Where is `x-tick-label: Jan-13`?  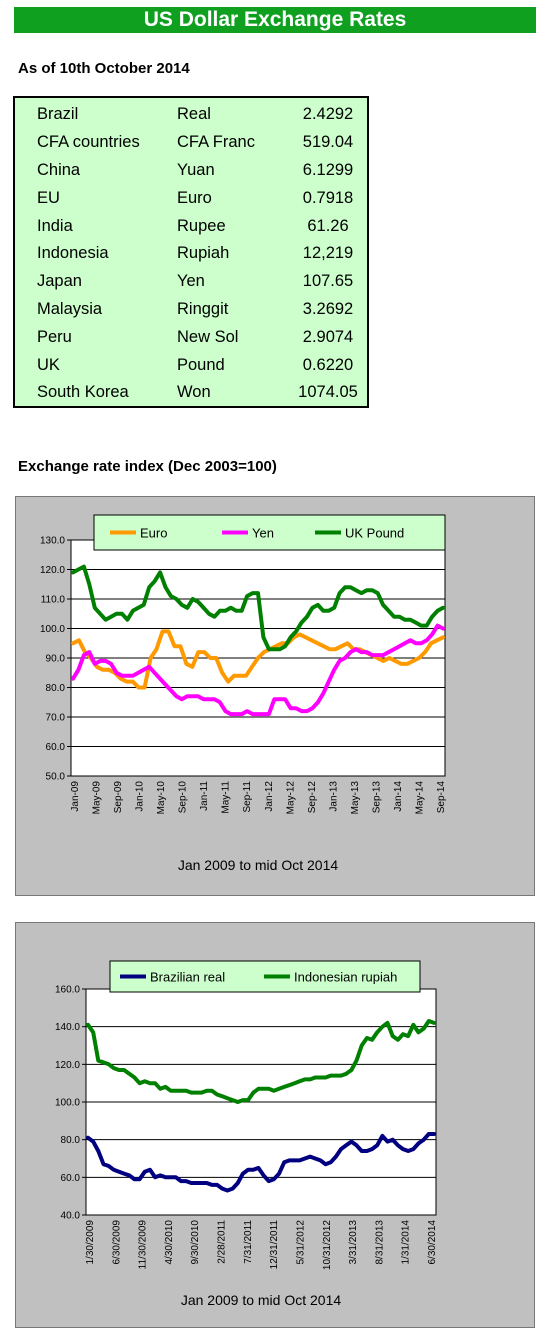 x-tick-label: Jan-13 is located at coordinates (333, 796).